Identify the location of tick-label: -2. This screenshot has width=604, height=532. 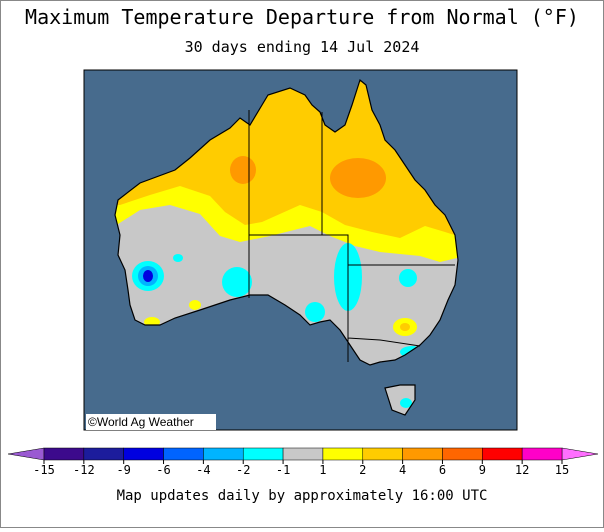
(243, 470).